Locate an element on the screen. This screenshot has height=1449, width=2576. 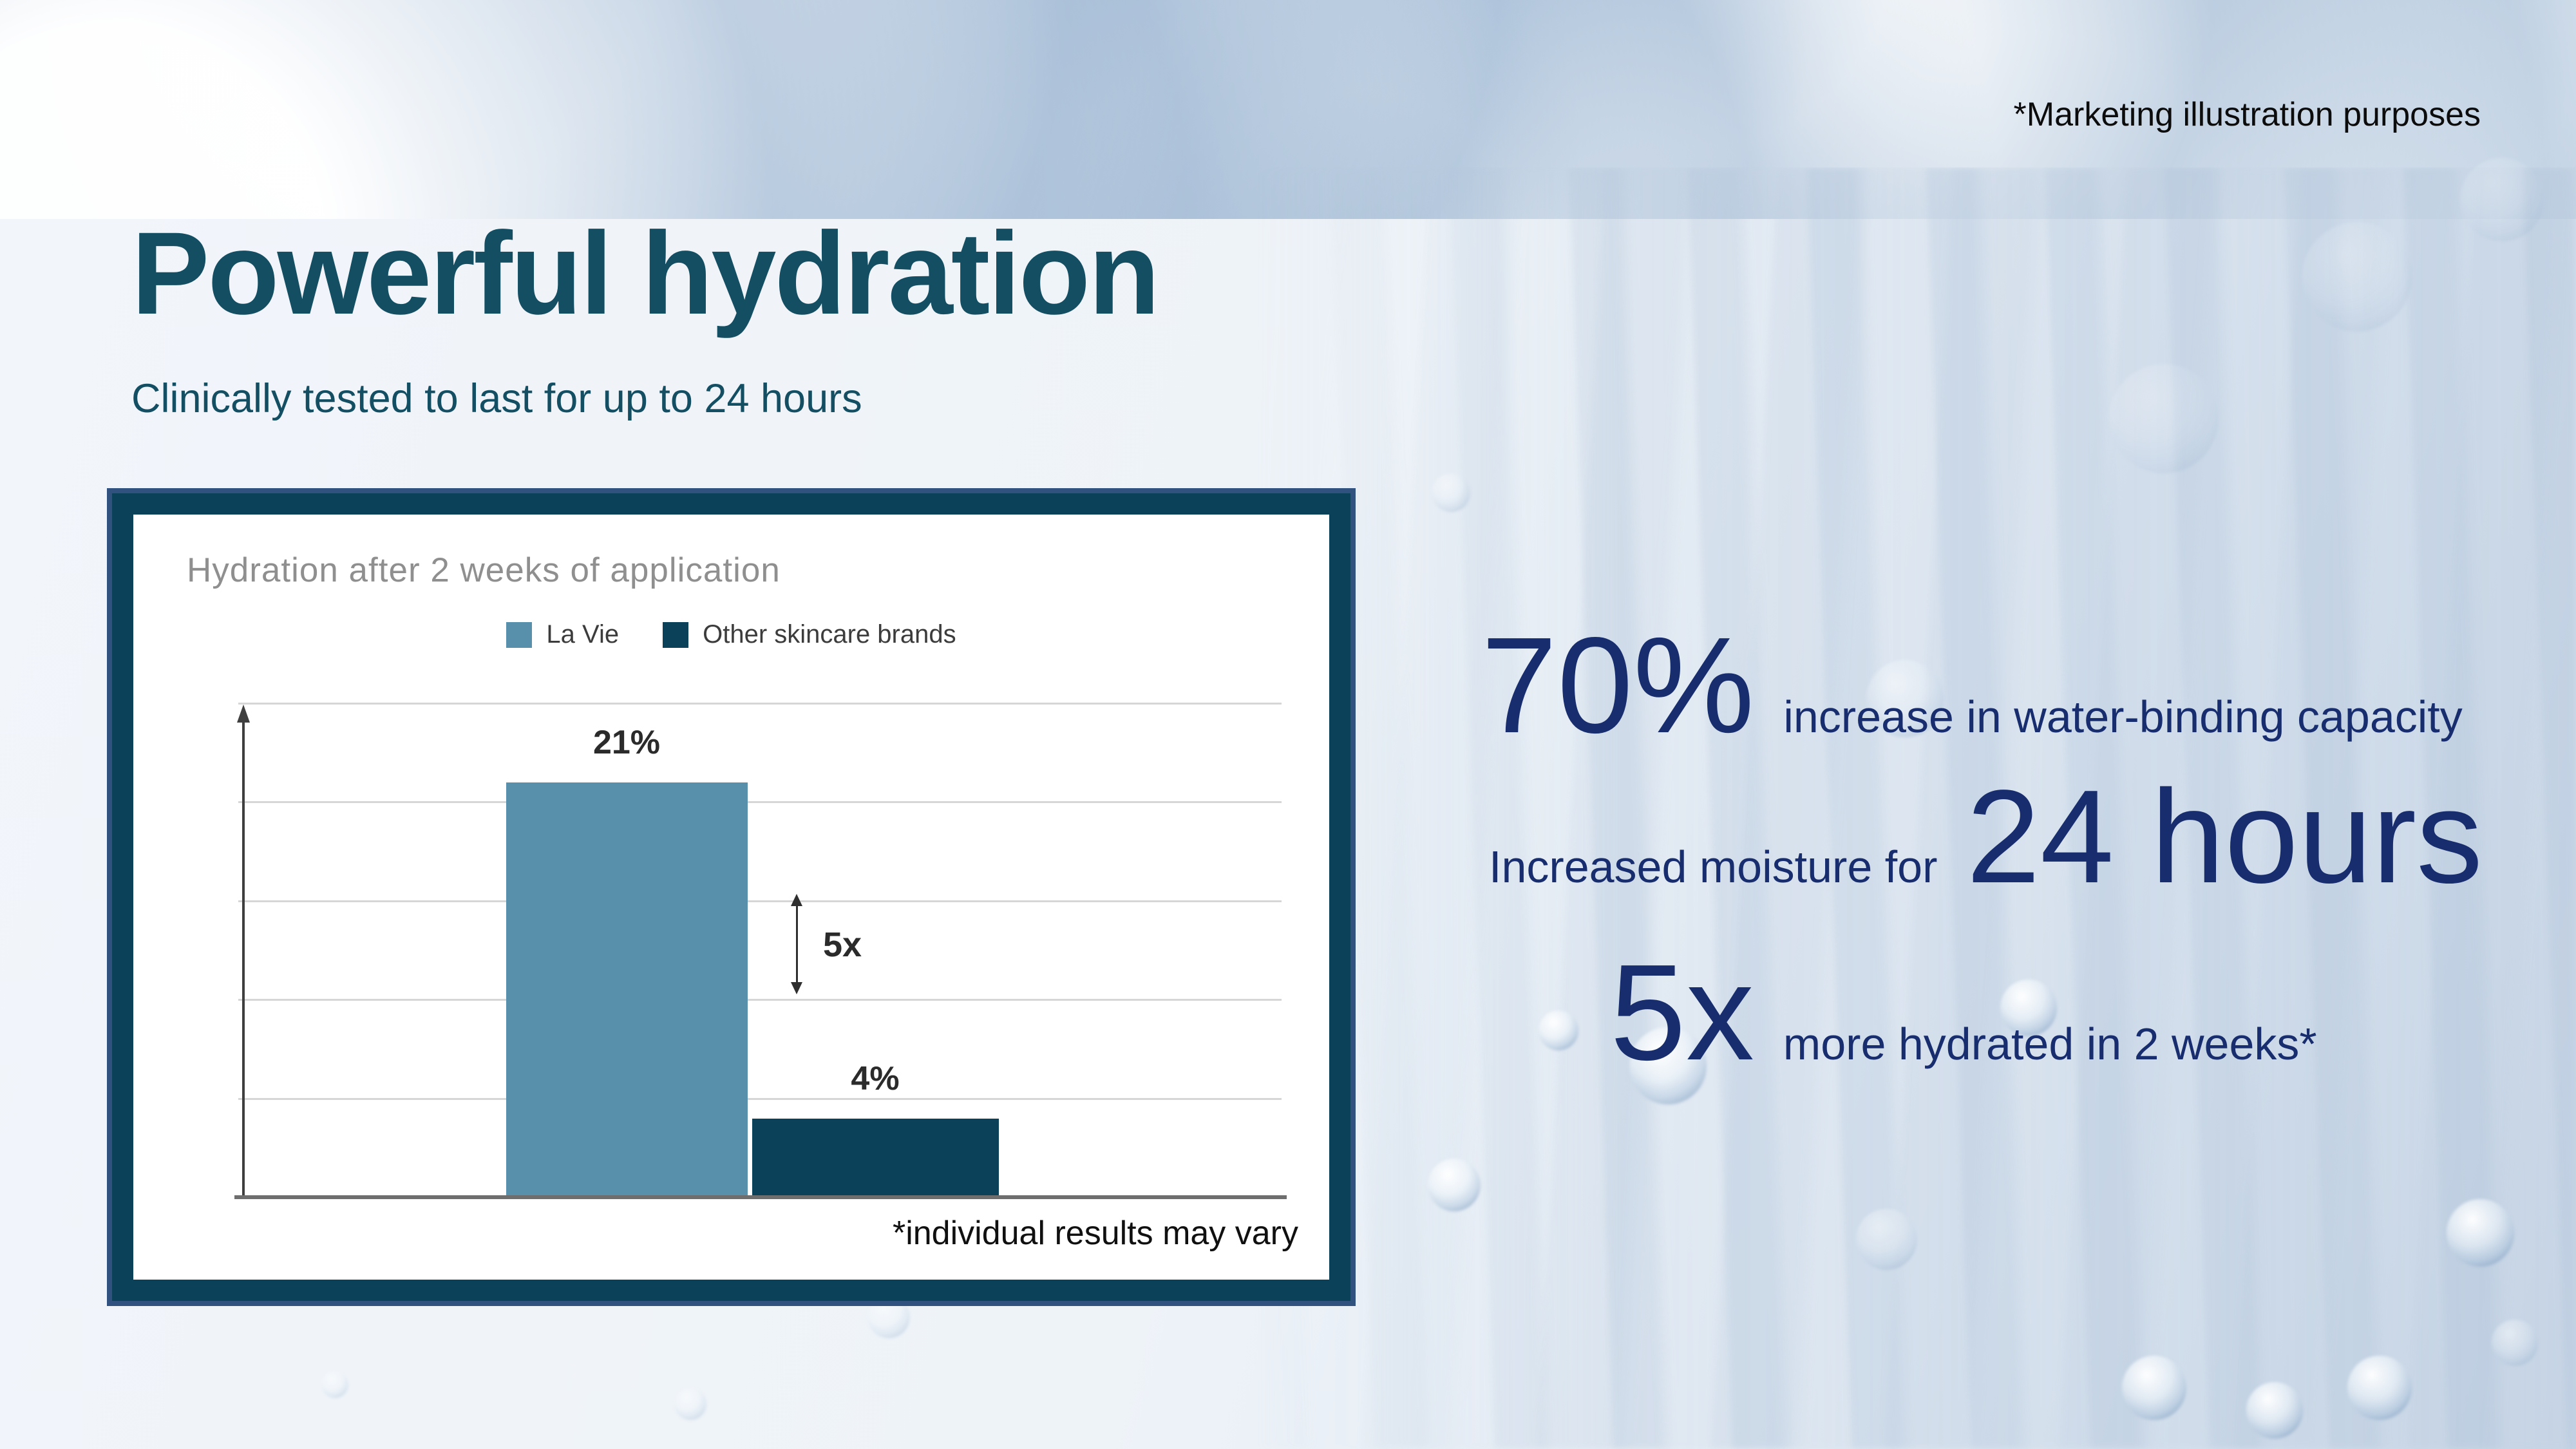
x-axis-line is located at coordinates (760, 1197).